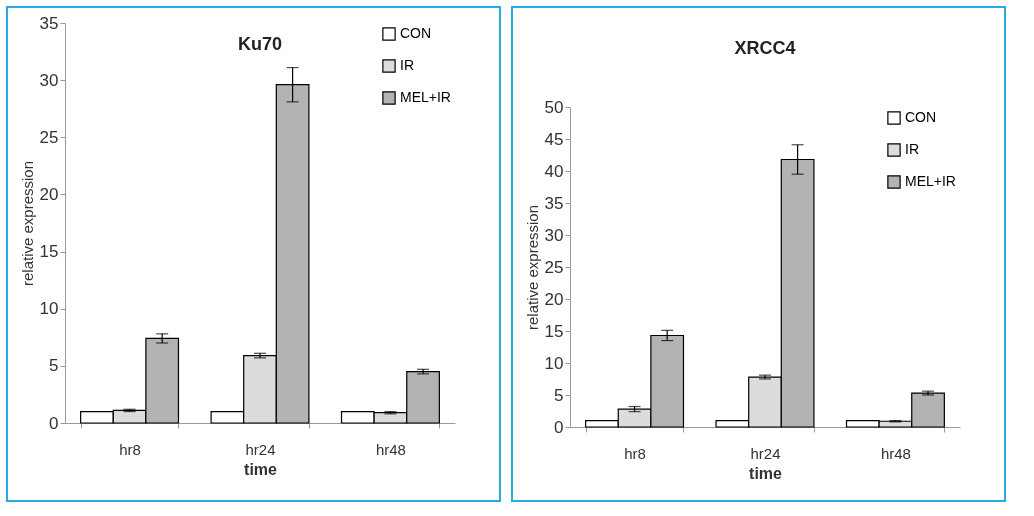 This screenshot has height=516, width=1034. What do you see at coordinates (260, 44) in the screenshot?
I see `text: Ku70` at bounding box center [260, 44].